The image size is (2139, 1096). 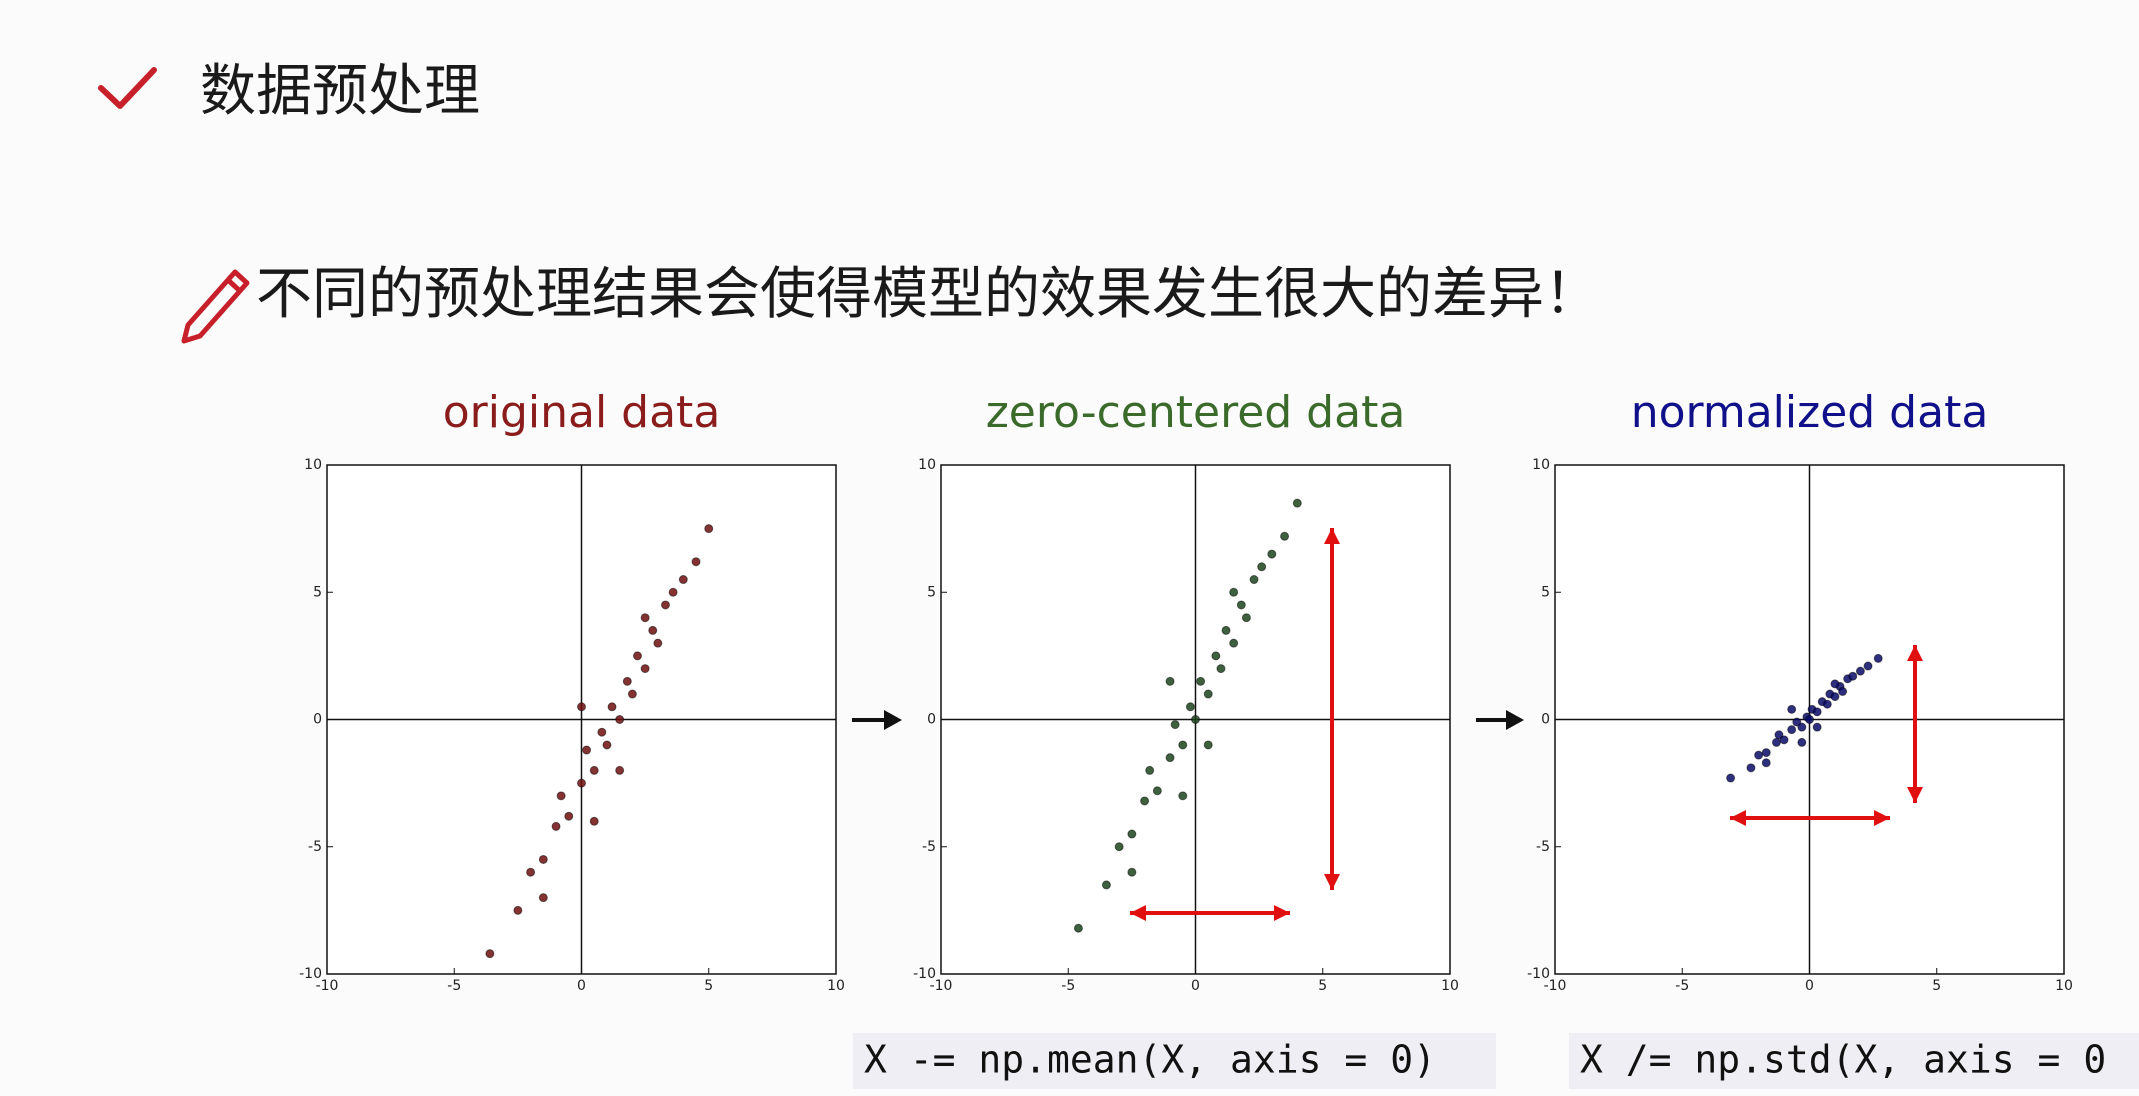 What do you see at coordinates (582, 412) in the screenshot?
I see `chart-title: original data` at bounding box center [582, 412].